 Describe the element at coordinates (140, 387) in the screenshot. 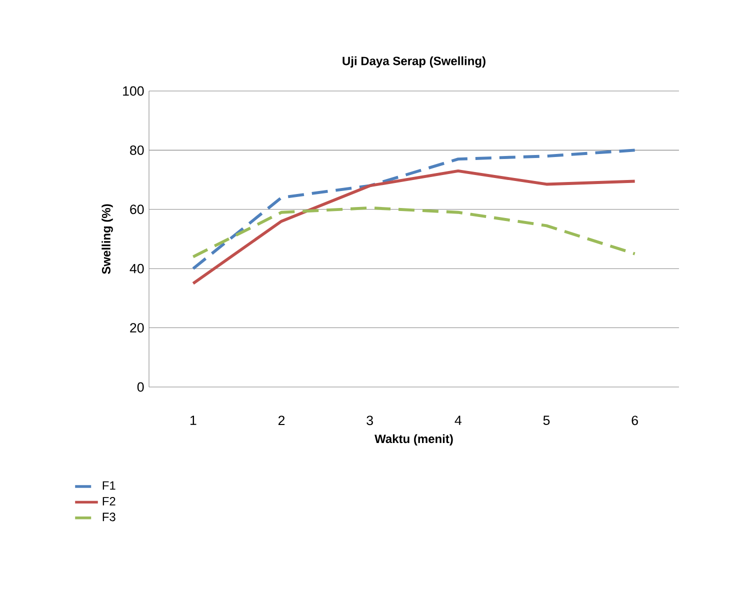

I see `y-tick-label: 0` at that location.